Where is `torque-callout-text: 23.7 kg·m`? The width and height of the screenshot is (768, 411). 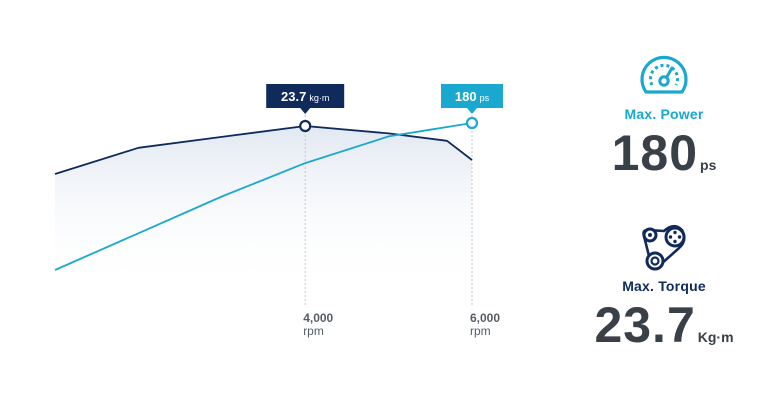 torque-callout-text: 23.7 kg·m is located at coordinates (305, 96).